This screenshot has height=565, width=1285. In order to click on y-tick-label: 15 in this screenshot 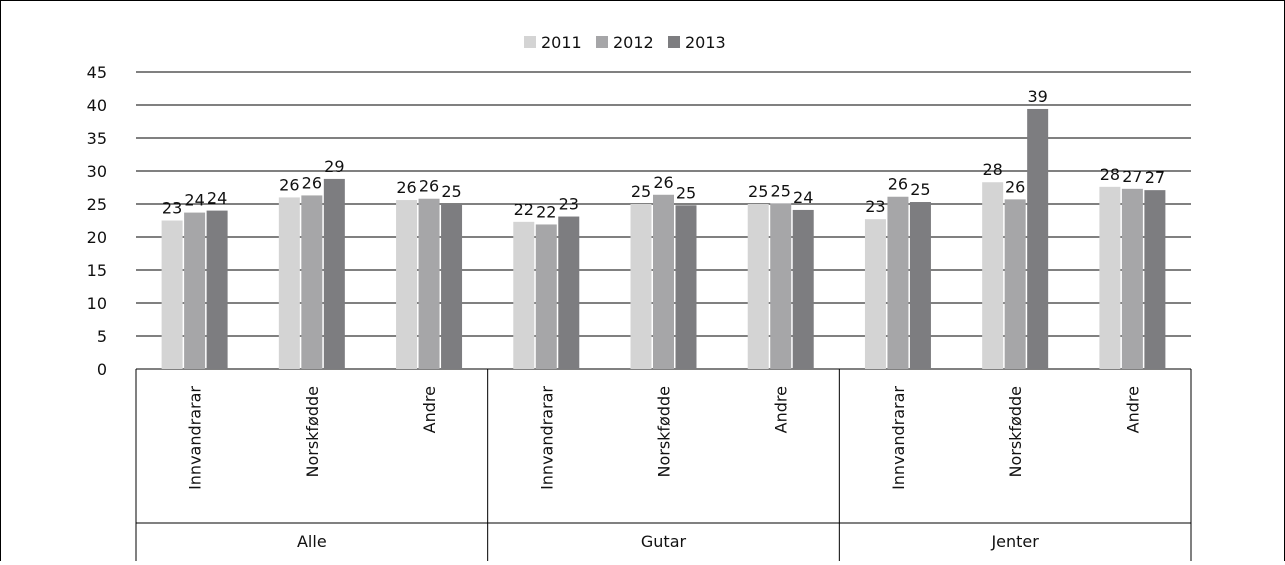, I will do `click(97, 270)`.